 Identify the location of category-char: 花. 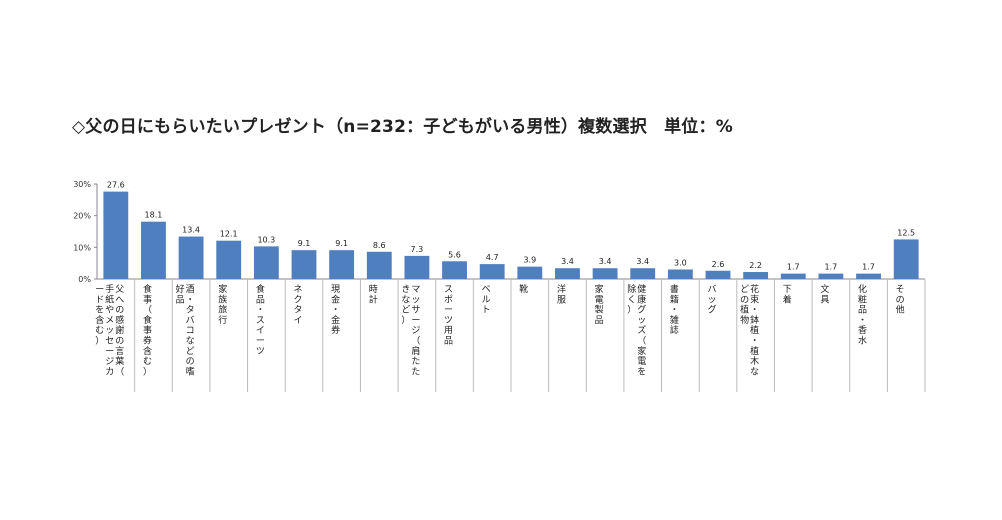
(754, 289).